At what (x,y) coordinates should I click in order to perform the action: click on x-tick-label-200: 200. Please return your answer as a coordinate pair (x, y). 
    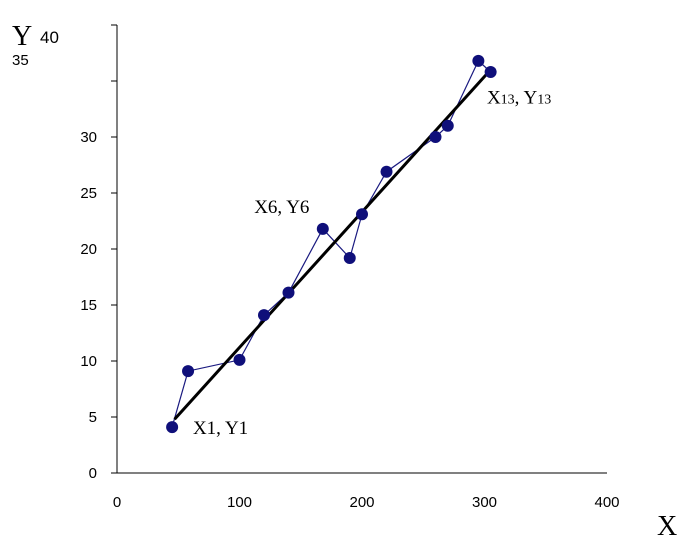
    Looking at the image, I should click on (361, 502).